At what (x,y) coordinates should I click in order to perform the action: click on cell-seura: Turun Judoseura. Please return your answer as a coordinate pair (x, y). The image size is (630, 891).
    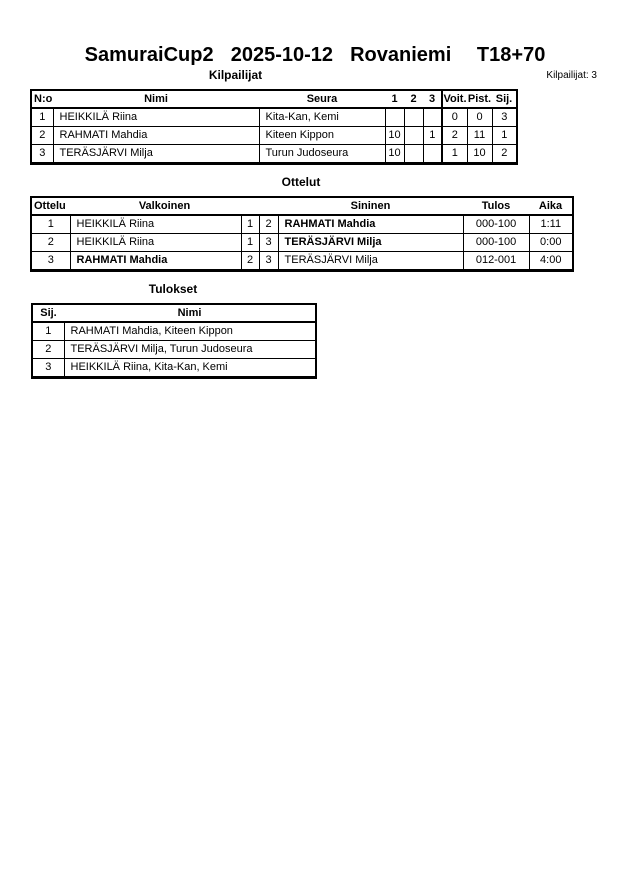
    Looking at the image, I should click on (322, 154).